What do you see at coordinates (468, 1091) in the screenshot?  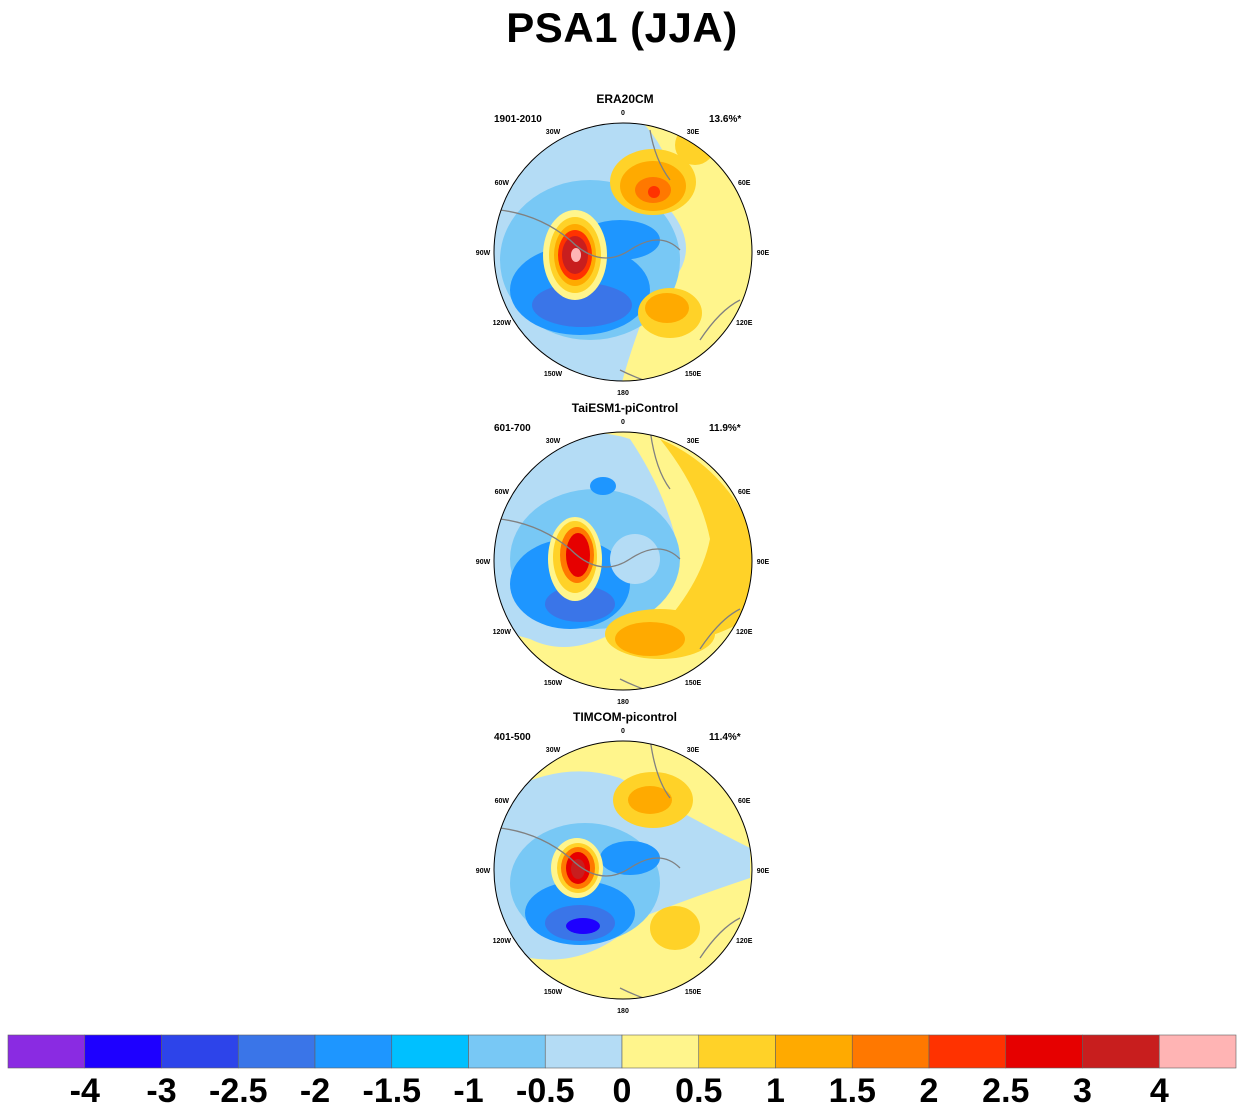 I see `colorbar-tick-label: -1` at bounding box center [468, 1091].